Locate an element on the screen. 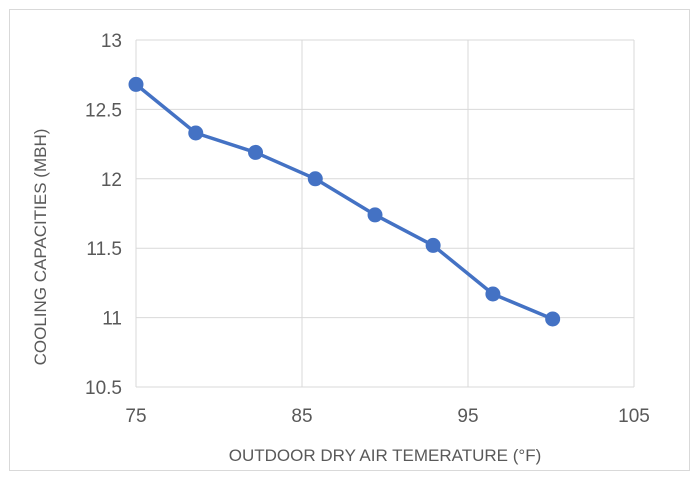 Image resolution: width=699 pixels, height=480 pixels. y-axis-title: COOLING CAPACITIES (MBH) is located at coordinates (40, 247).